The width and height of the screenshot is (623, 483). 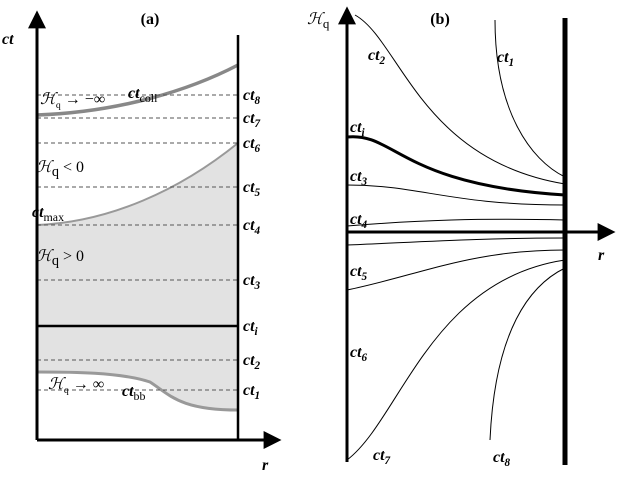 What do you see at coordinates (149, 98) in the screenshot?
I see `label-sub: coll` at bounding box center [149, 98].